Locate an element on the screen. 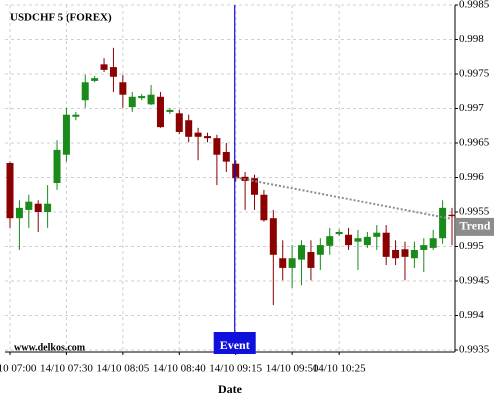 The height and width of the screenshot is (400, 500). y-tick-label: 0.994 is located at coordinates (471, 315).